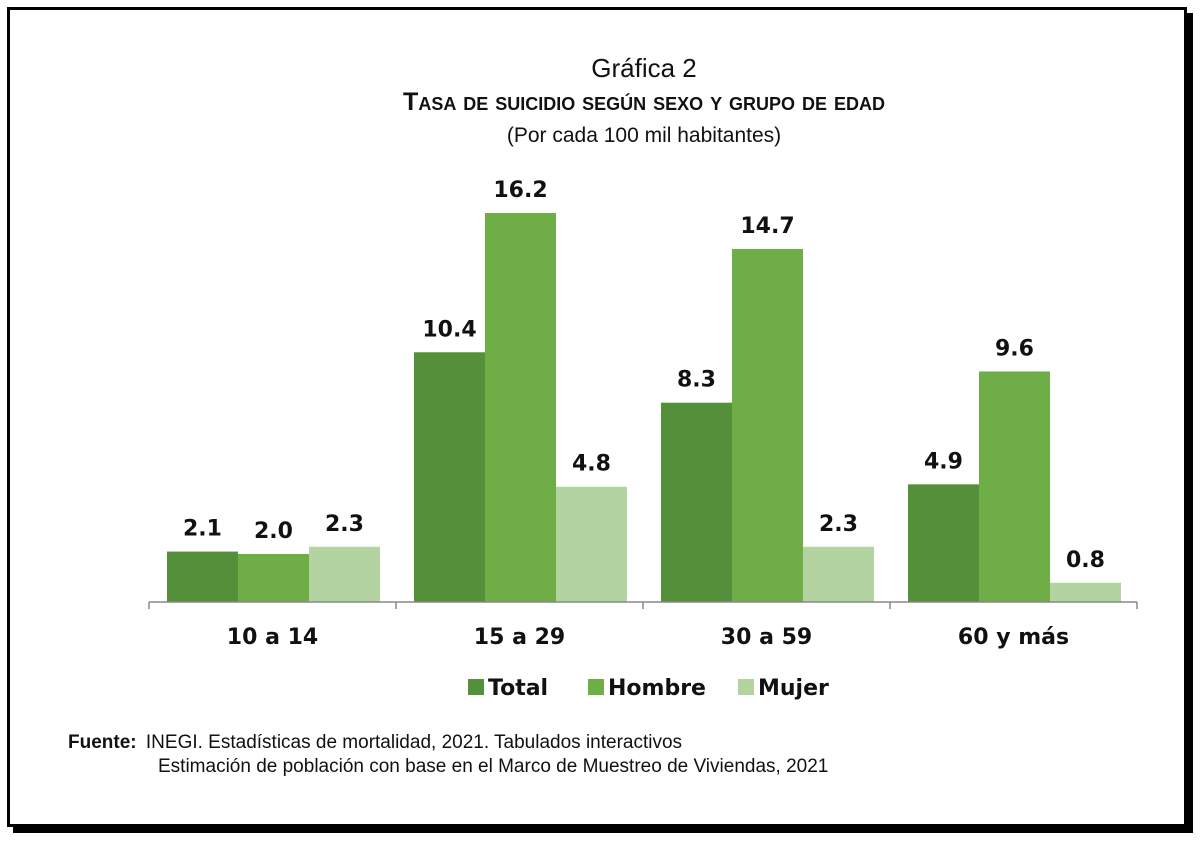 This screenshot has width=1200, height=842. What do you see at coordinates (102, 742) in the screenshot?
I see `source-label: Fuente:` at bounding box center [102, 742].